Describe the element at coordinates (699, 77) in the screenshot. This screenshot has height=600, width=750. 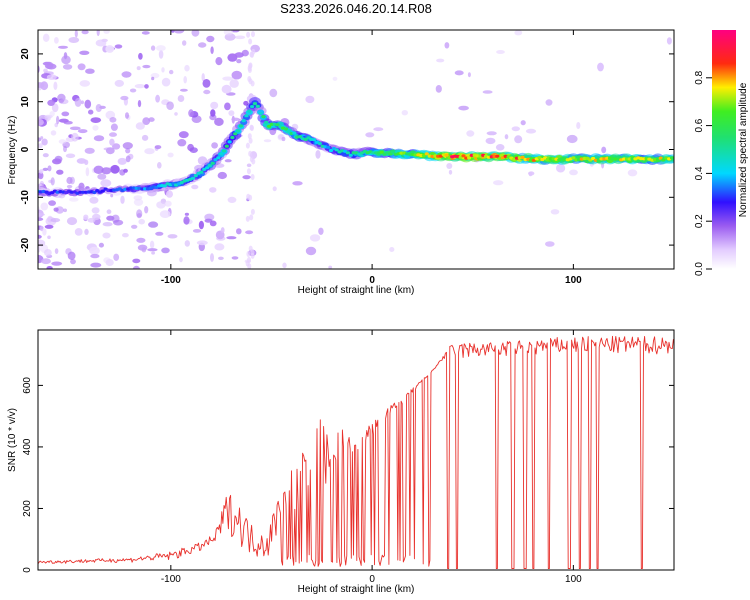
I see `colorbar-tick-label: 0.8` at that location.